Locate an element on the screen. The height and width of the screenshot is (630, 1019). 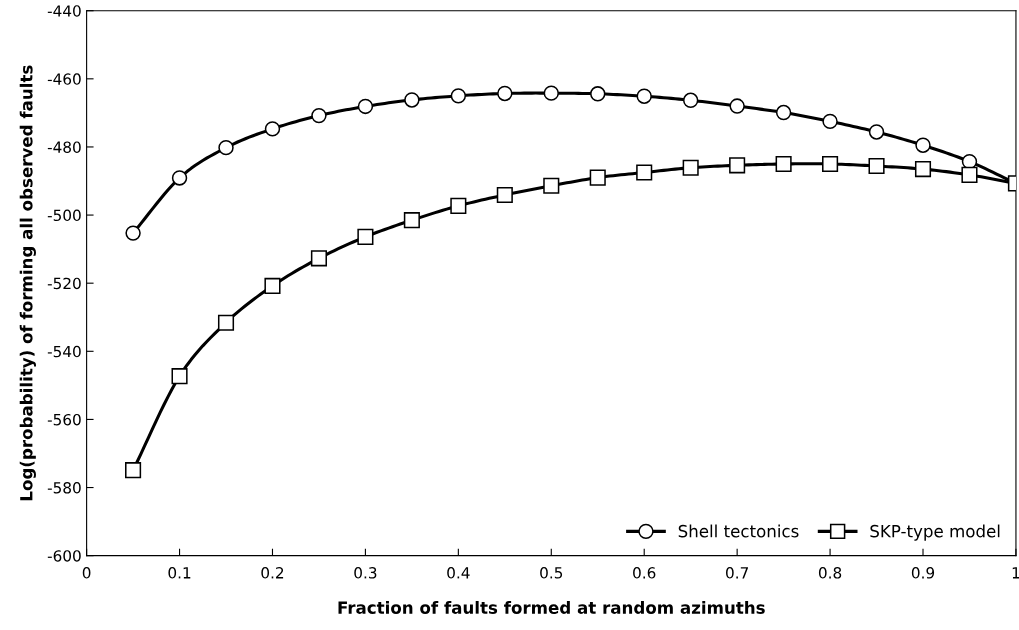
y-tick-label: -580 is located at coordinates (64, 488).